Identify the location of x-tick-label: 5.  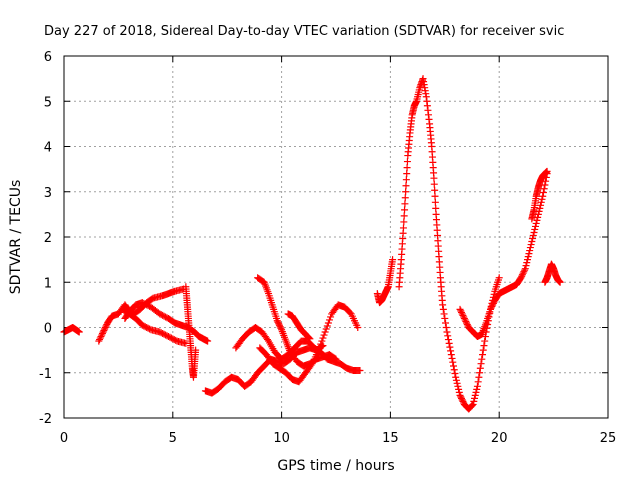
(173, 438).